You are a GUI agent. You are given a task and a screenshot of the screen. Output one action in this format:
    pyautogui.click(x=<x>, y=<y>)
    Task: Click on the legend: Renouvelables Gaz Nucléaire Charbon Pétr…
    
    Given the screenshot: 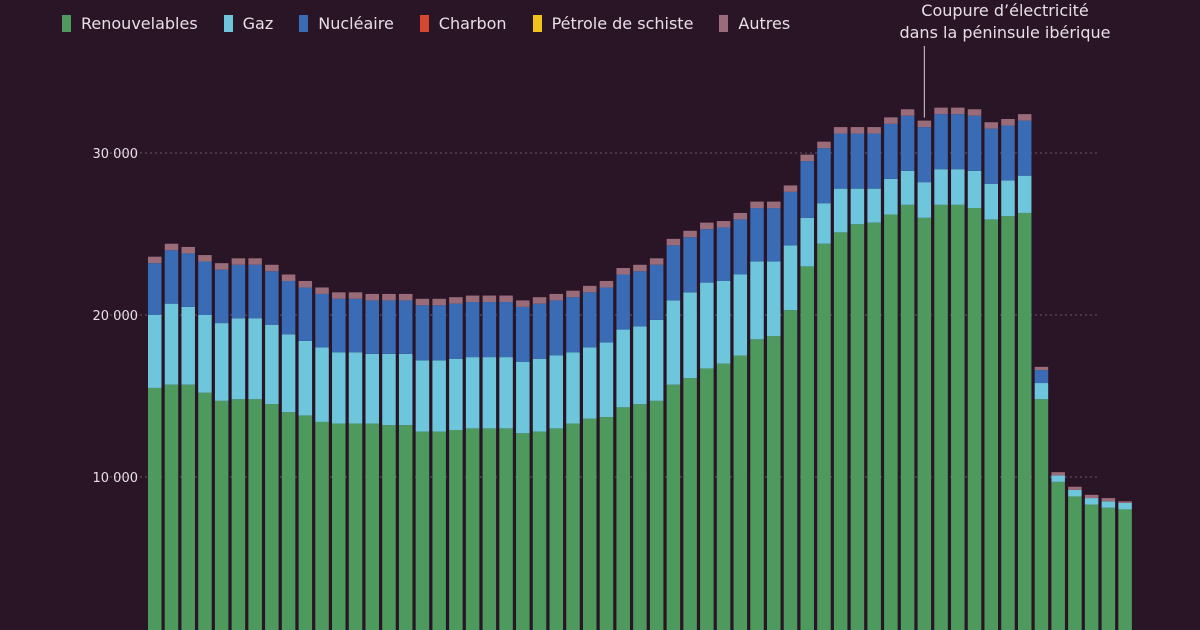 What is the action you would take?
    pyautogui.click(x=439, y=23)
    